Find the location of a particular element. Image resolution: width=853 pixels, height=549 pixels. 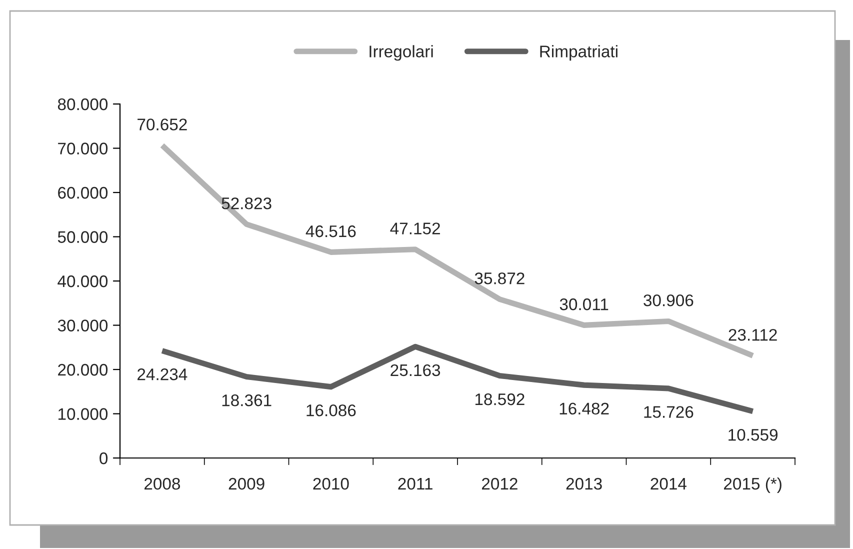

data-label: 47.152 is located at coordinates (415, 228).